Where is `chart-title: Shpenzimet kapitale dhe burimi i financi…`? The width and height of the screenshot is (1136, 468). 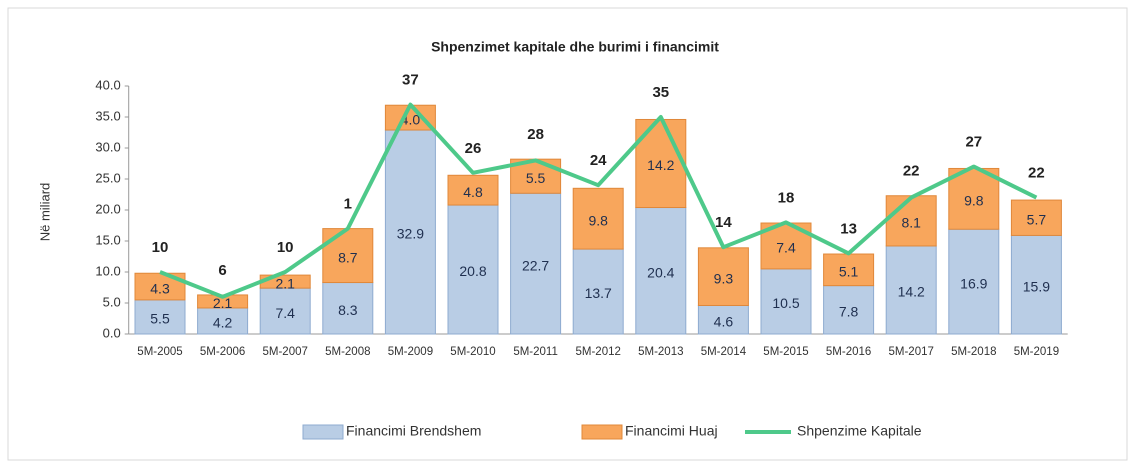
chart-title: Shpenzimet kapitale dhe burimi i financi… is located at coordinates (575, 47).